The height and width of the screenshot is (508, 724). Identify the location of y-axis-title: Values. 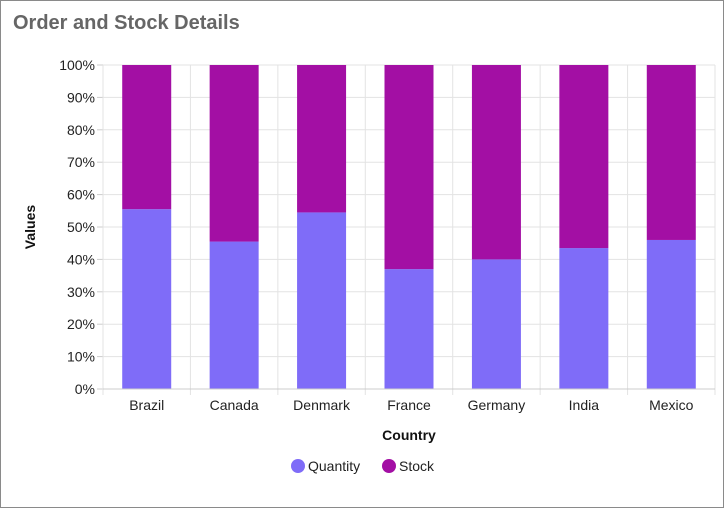
(30, 227).